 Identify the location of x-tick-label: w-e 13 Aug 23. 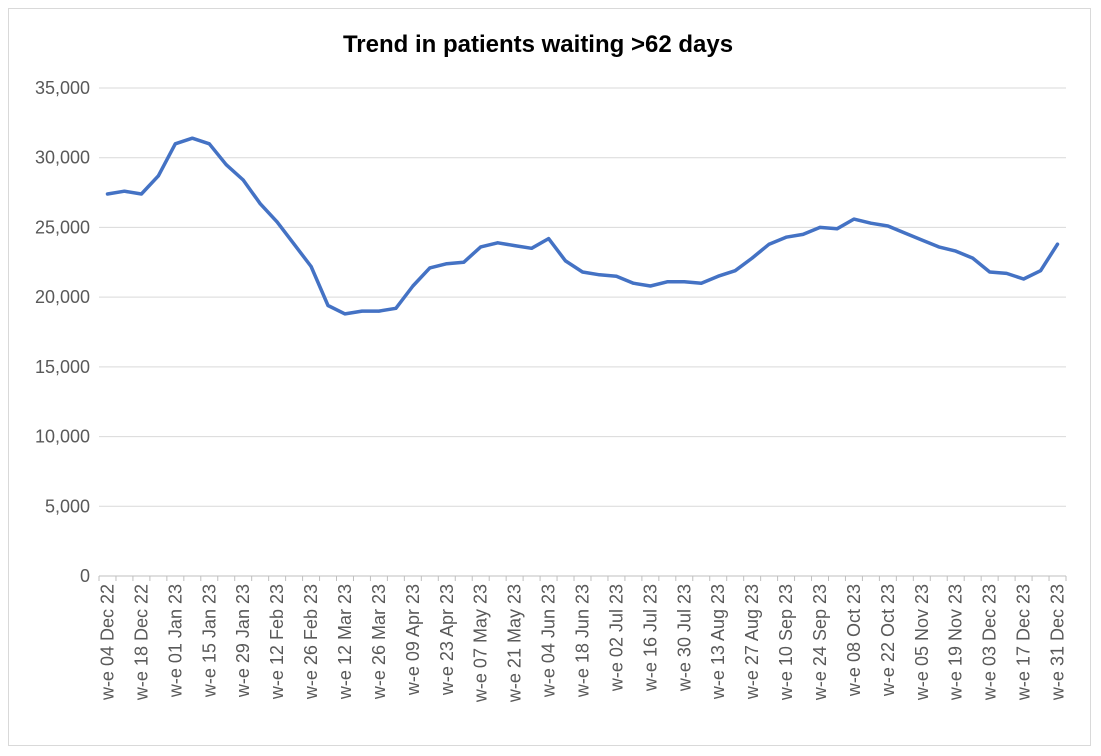
(718, 642).